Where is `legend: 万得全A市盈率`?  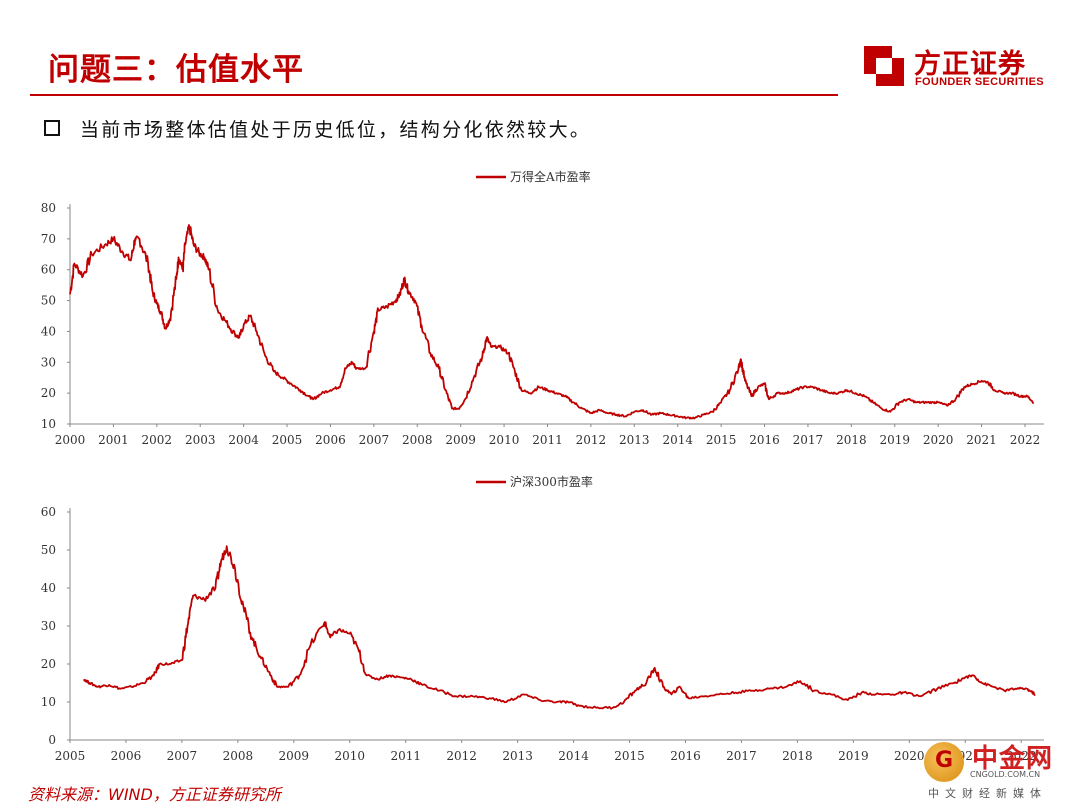
legend: 万得全A市盈率 is located at coordinates (533, 176).